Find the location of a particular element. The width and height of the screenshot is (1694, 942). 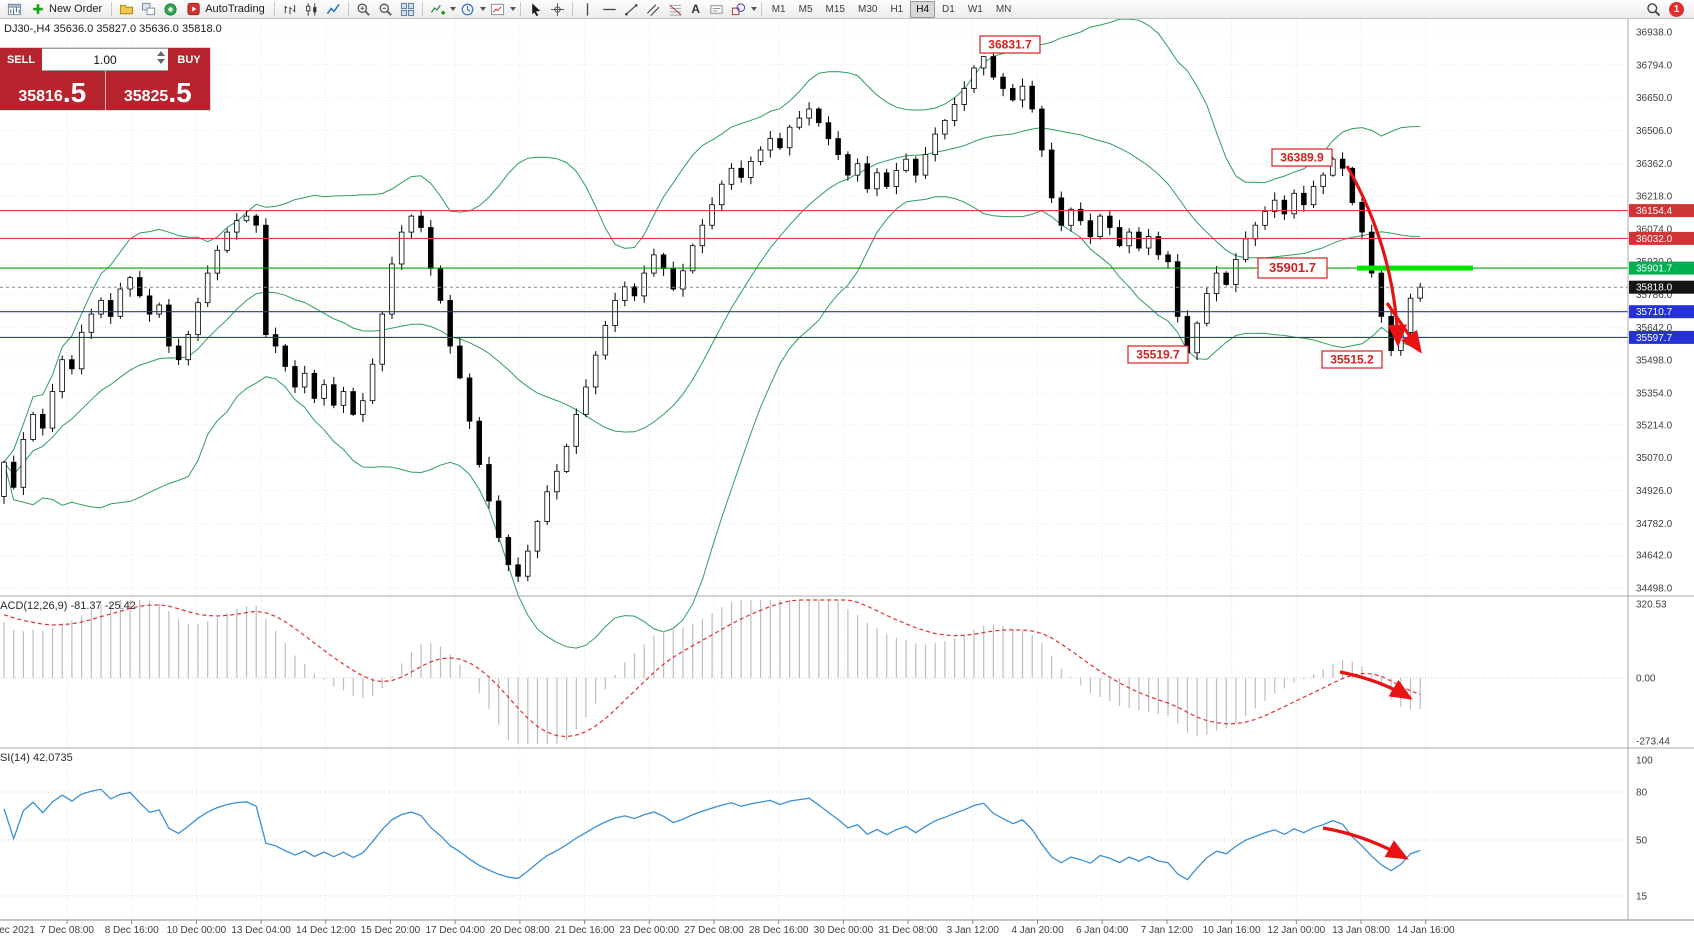

svg-text: 35354.0 is located at coordinates (1654, 393).